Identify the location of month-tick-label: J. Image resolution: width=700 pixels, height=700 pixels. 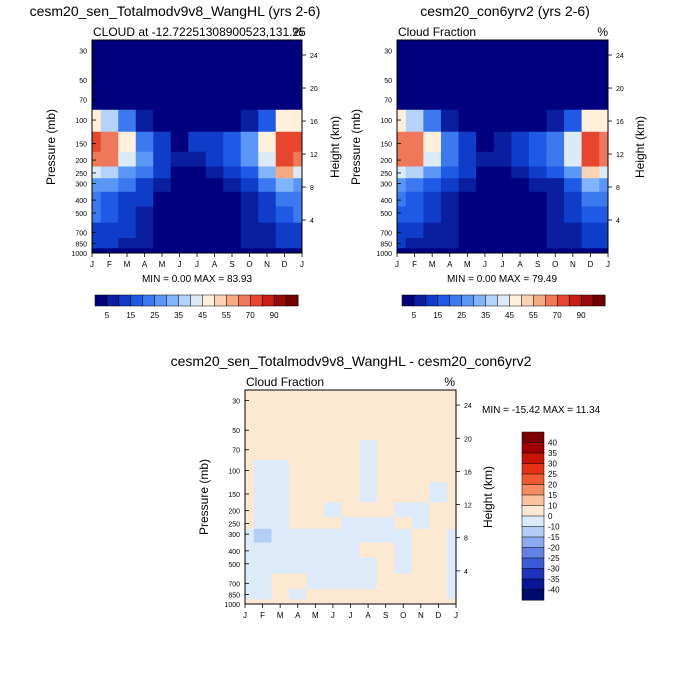
(485, 264).